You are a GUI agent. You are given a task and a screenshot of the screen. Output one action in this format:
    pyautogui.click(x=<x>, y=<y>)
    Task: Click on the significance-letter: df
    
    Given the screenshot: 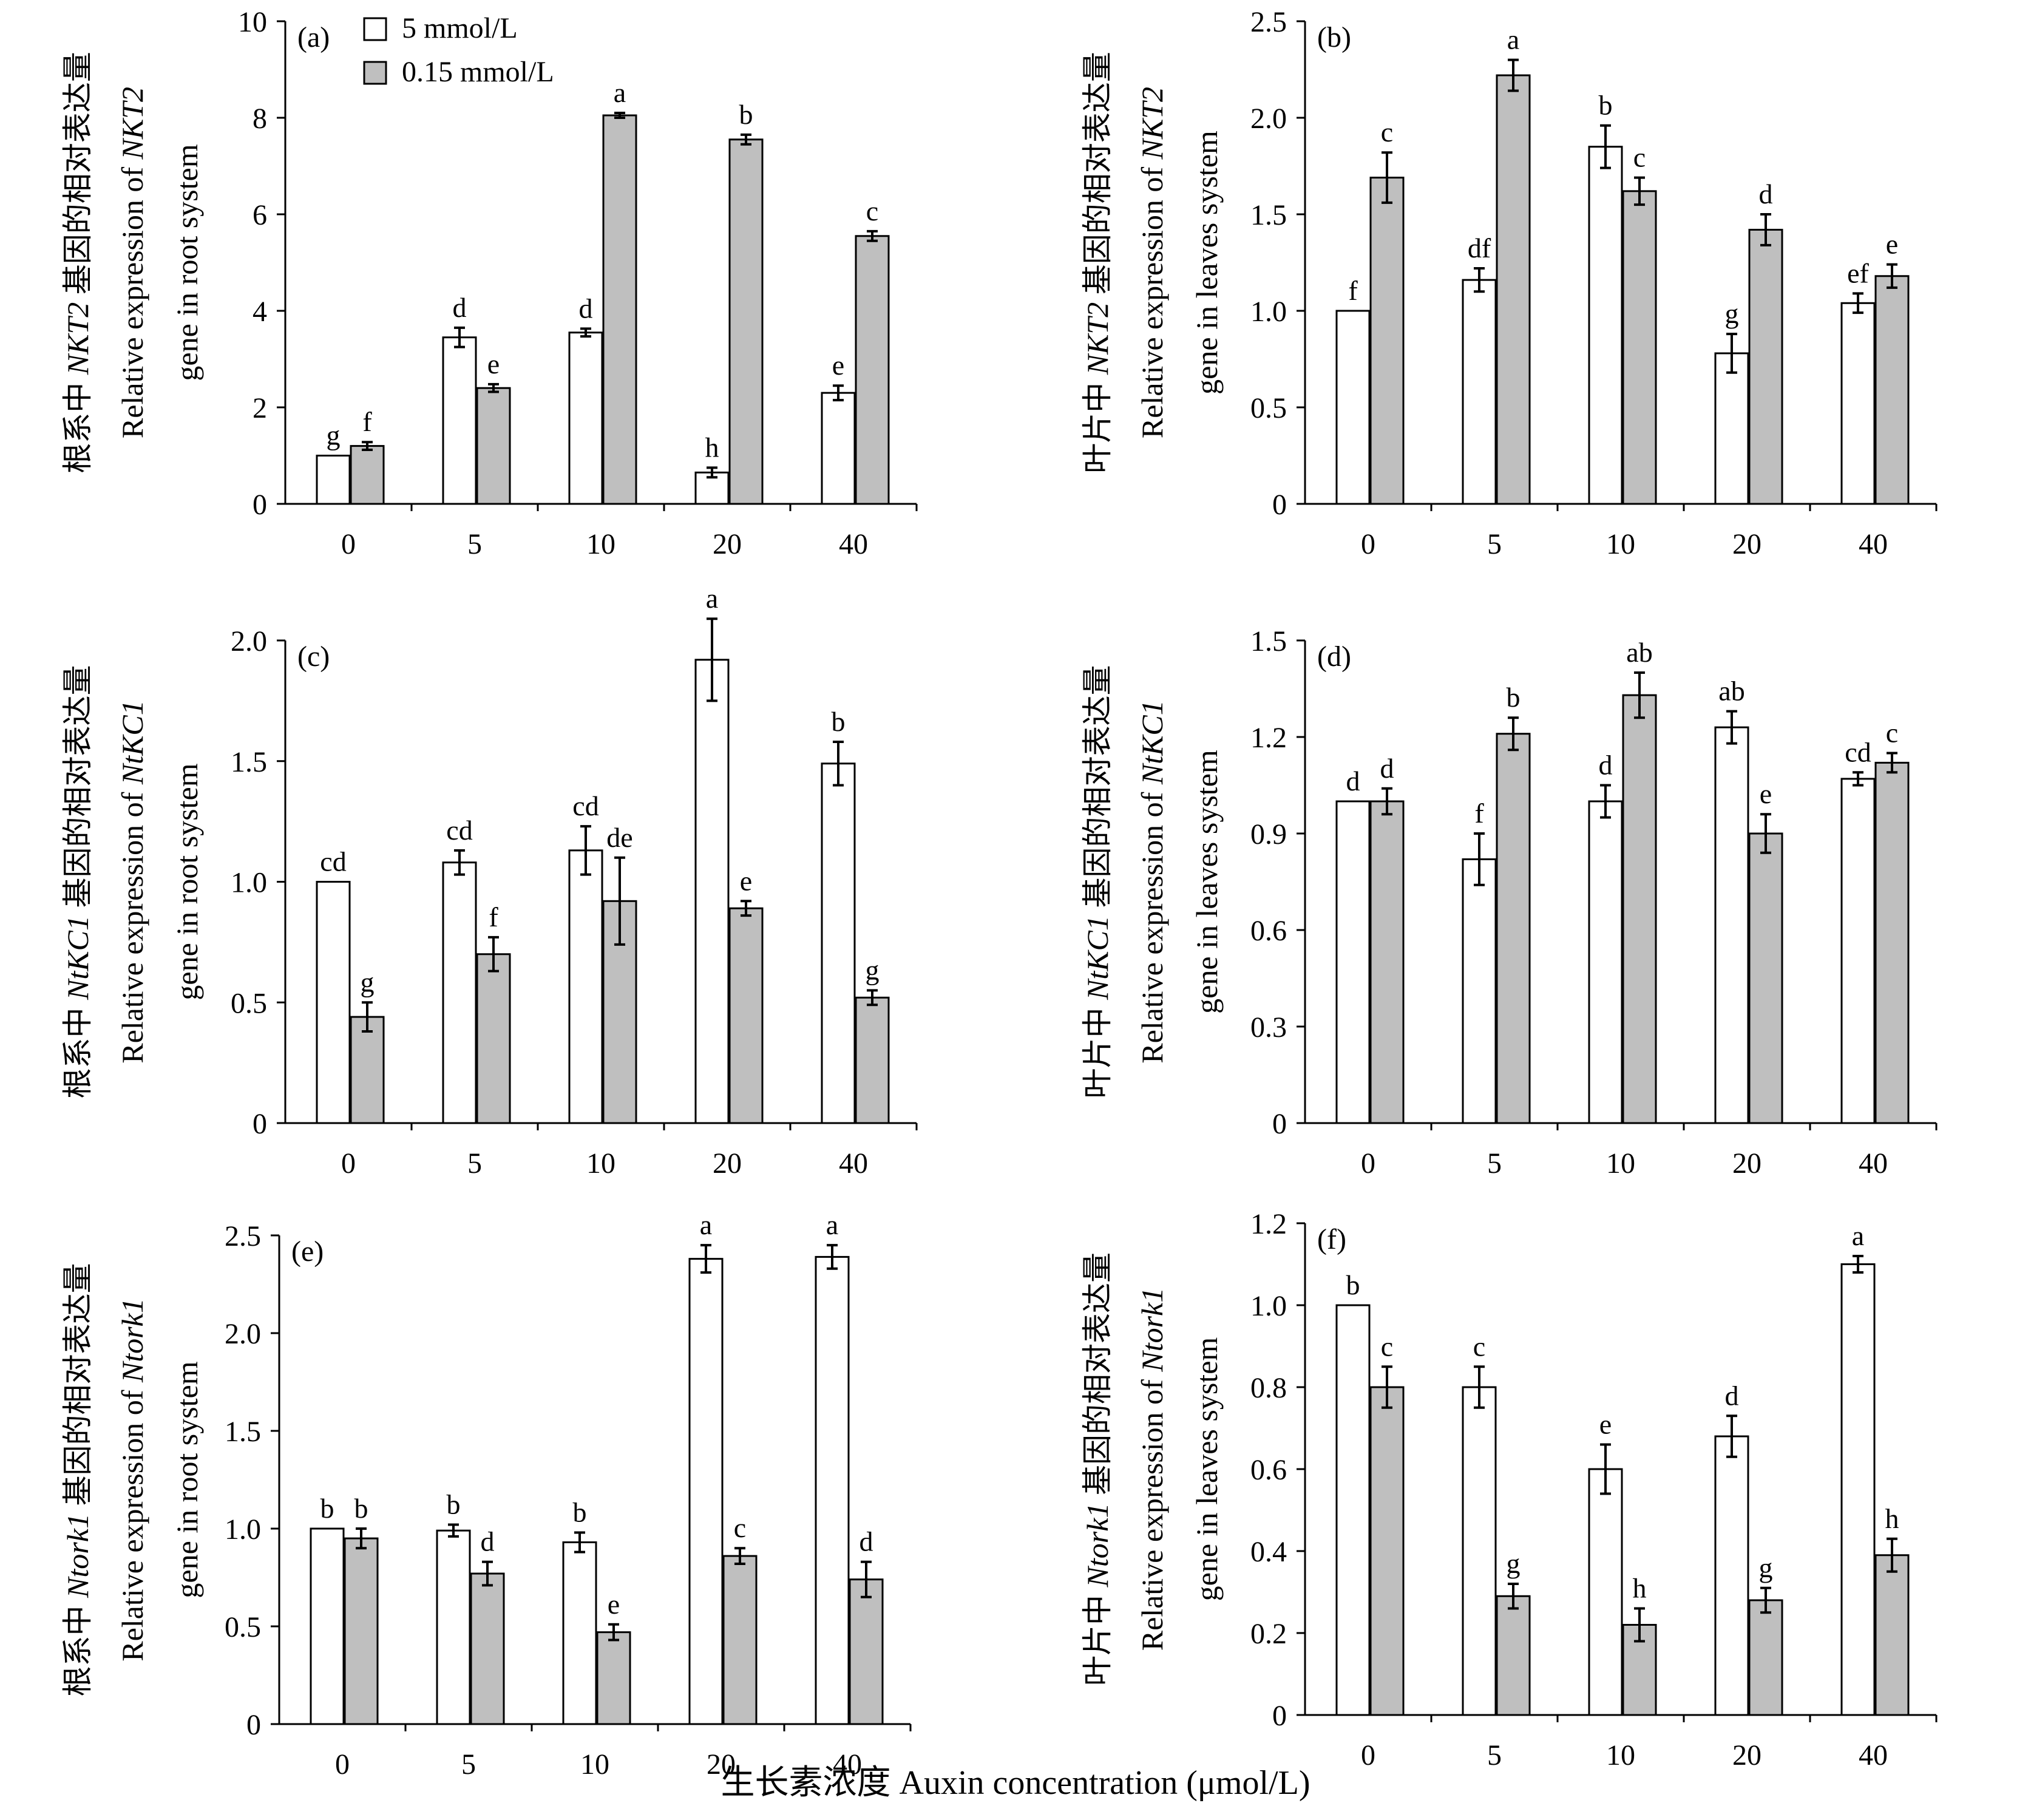 What is the action you would take?
    pyautogui.click(x=1479, y=248)
    